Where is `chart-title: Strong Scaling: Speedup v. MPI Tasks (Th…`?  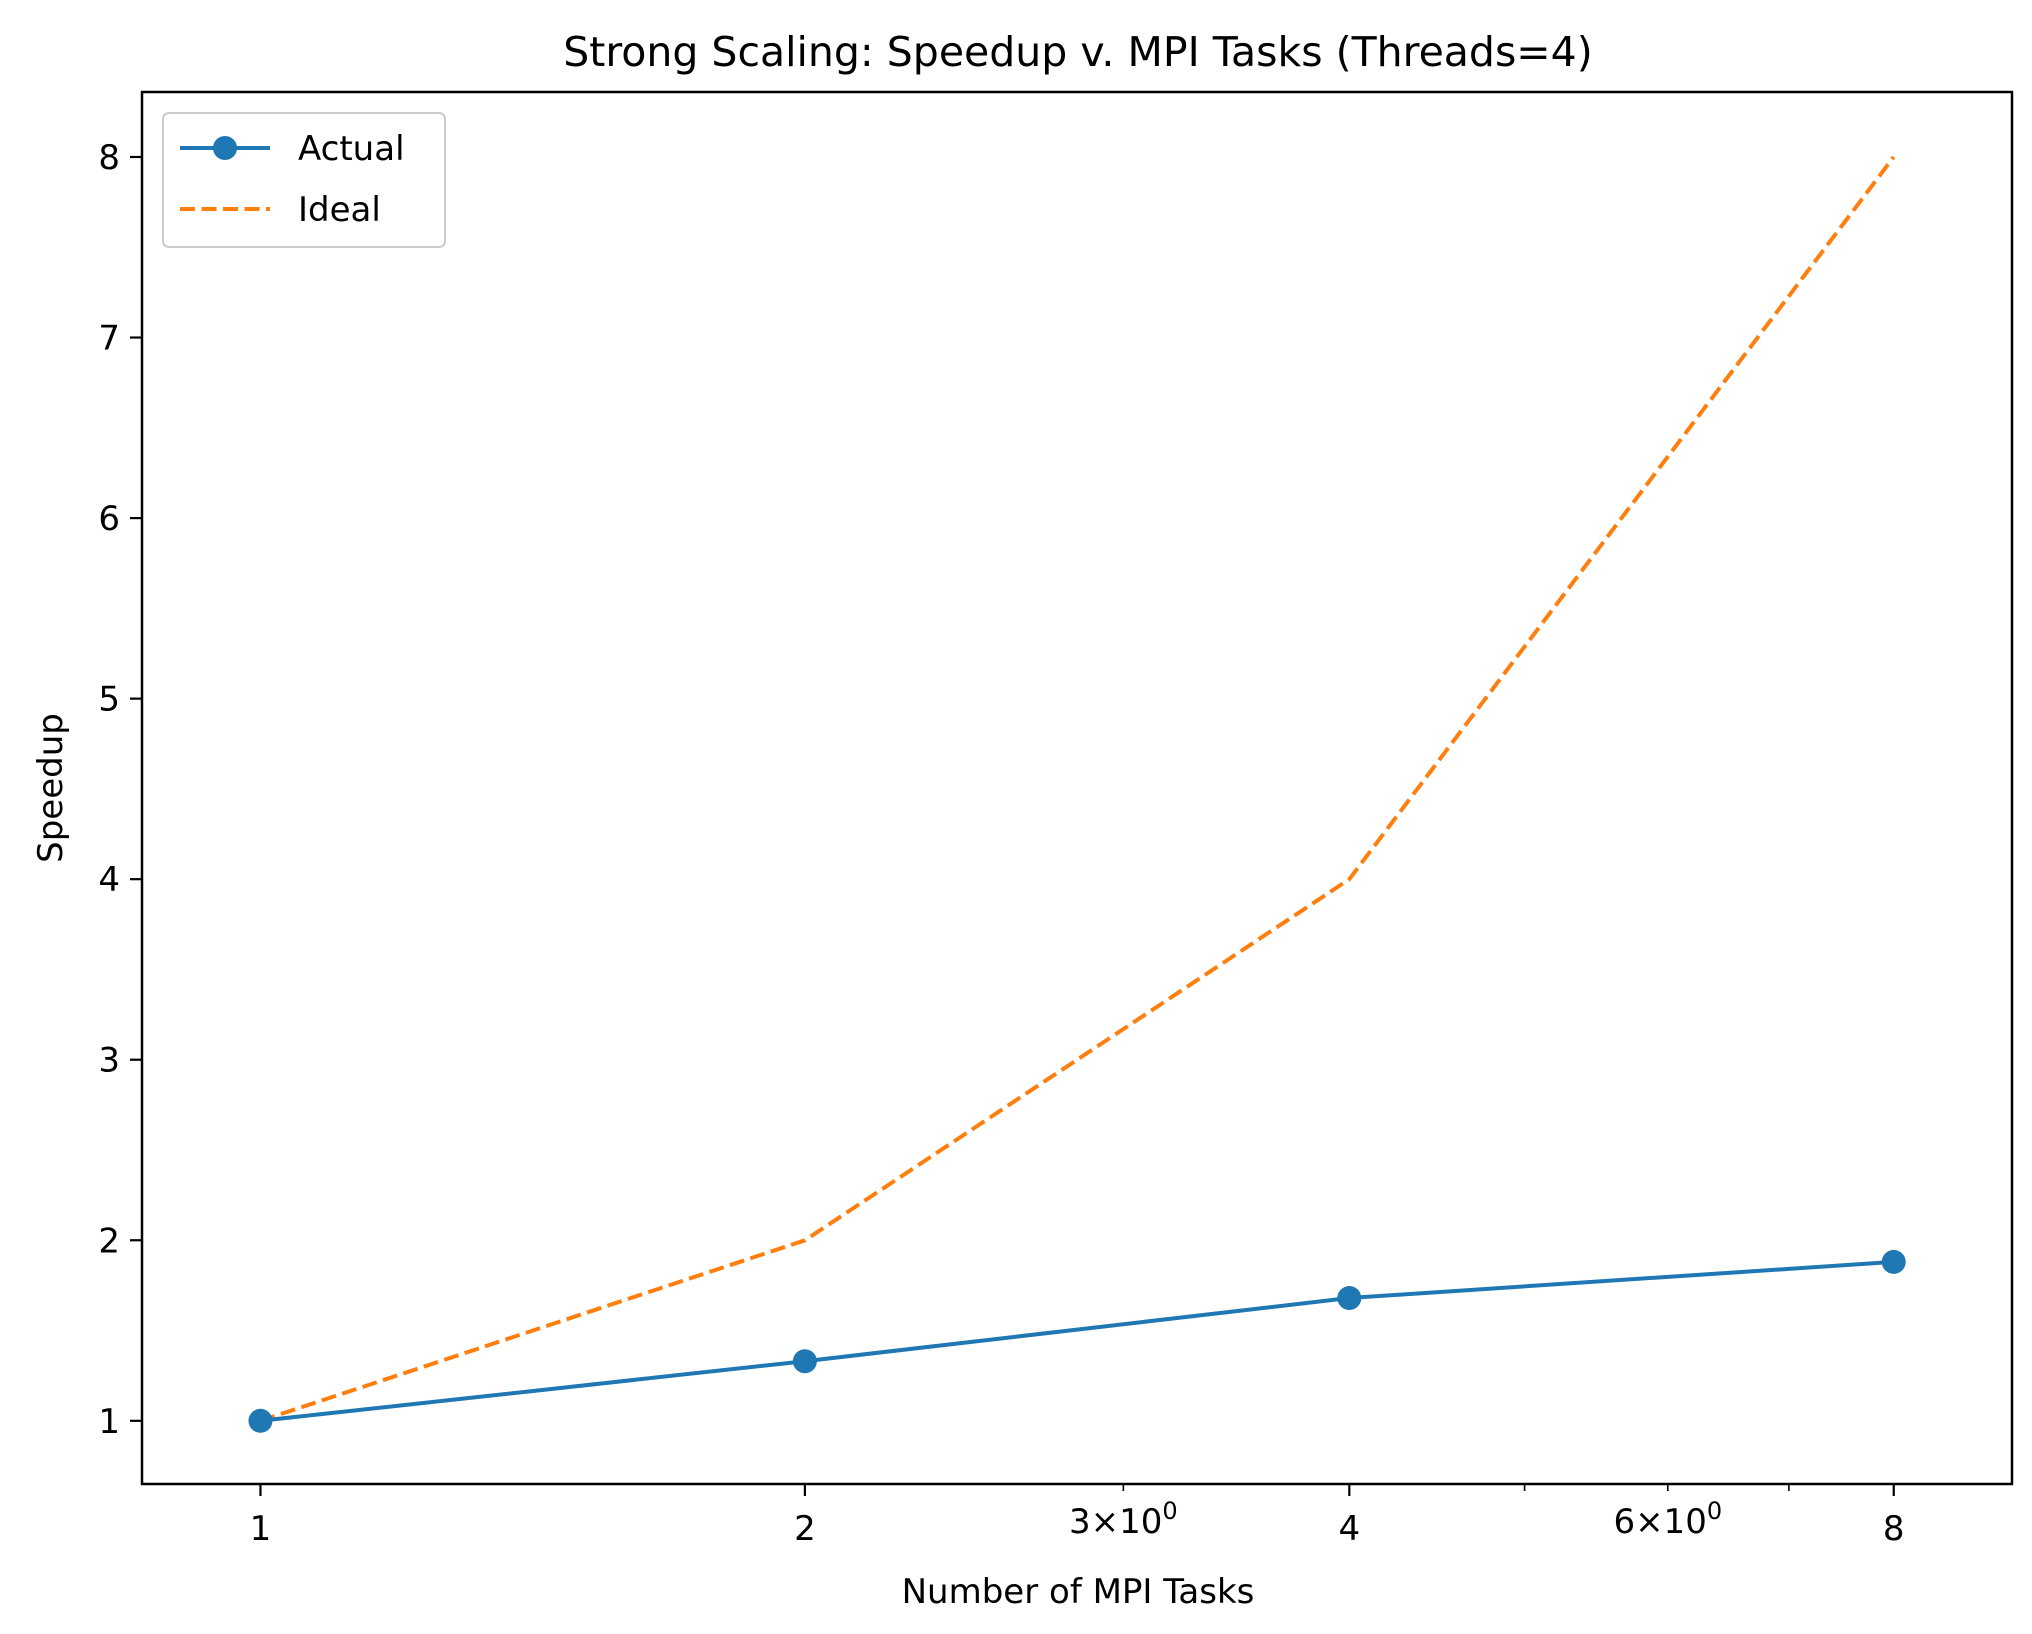
chart-title: Strong Scaling: Speedup v. MPI Tasks (Th… is located at coordinates (1077, 52).